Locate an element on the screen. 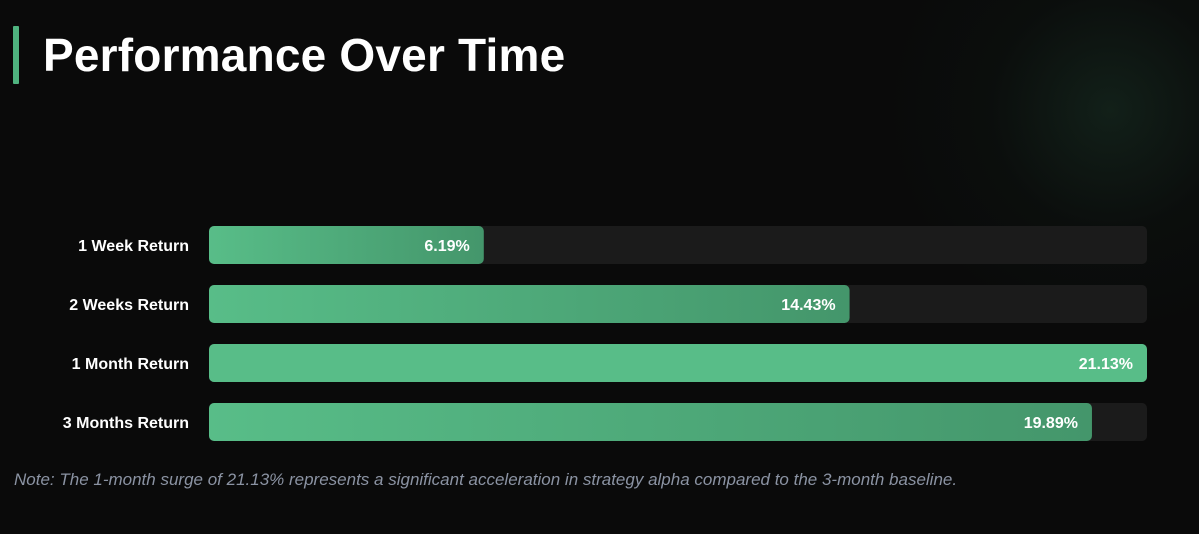  category-label-1-month-return: 1 Month Return is located at coordinates (130, 364).